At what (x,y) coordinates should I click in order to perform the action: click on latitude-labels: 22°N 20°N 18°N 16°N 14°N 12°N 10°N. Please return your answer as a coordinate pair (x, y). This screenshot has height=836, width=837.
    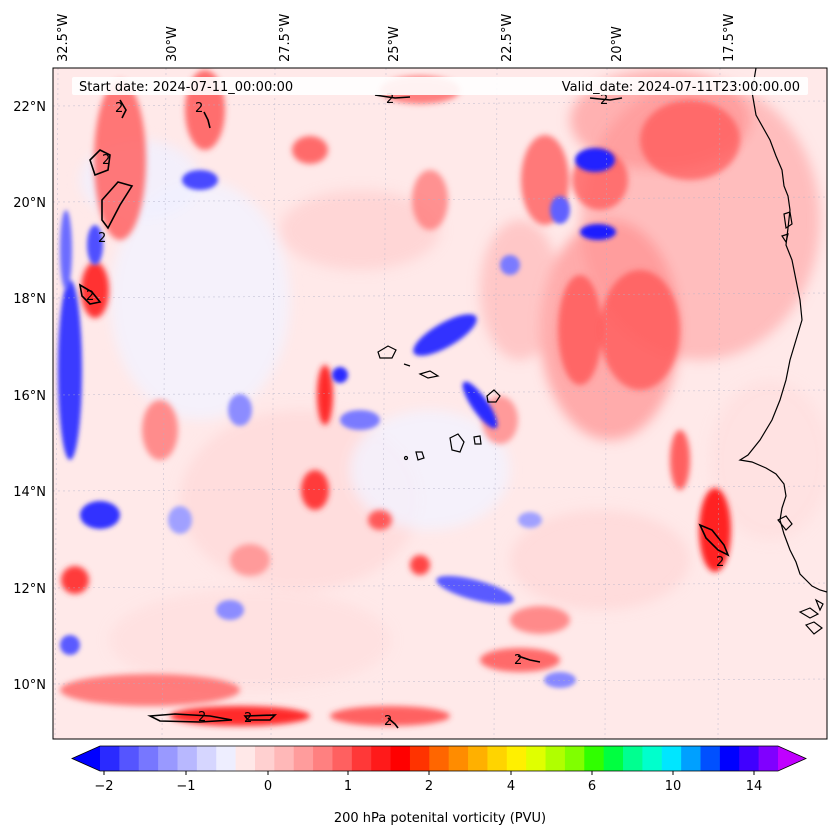
    Looking at the image, I should click on (29, 396).